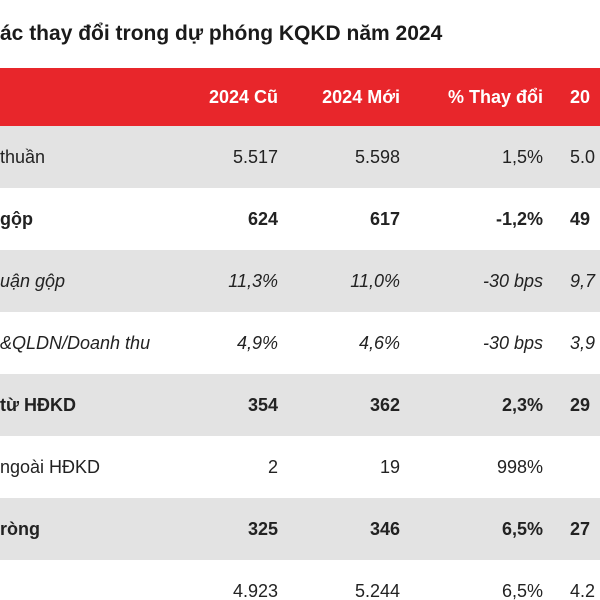 The image size is (600, 600). I want to click on row-new: 346, so click(384, 528).